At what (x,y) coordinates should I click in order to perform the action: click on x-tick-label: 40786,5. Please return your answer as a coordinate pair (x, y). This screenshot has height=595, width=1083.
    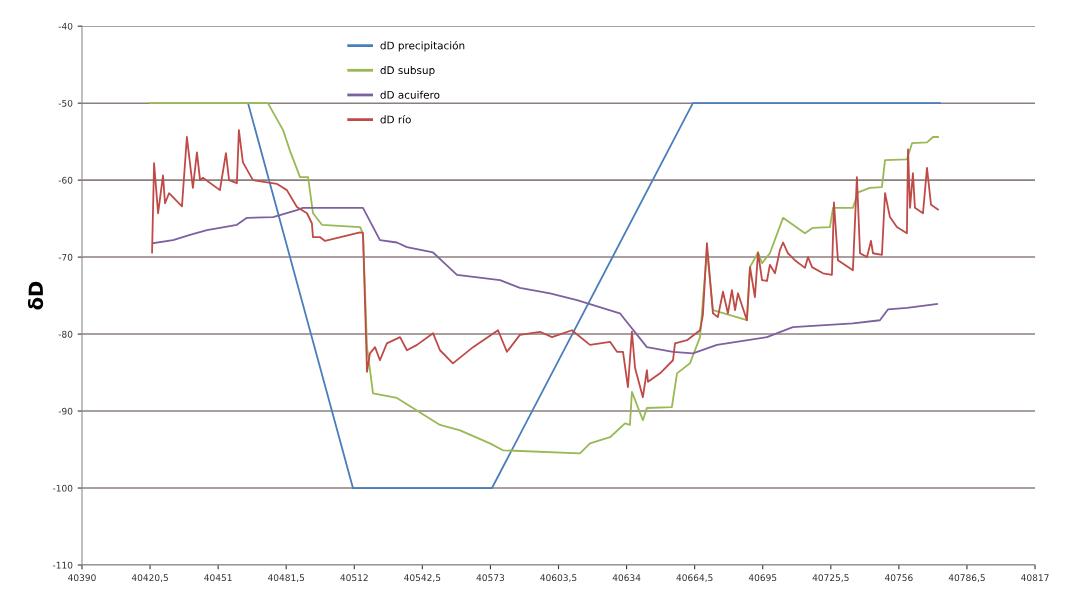
    Looking at the image, I should click on (966, 578).